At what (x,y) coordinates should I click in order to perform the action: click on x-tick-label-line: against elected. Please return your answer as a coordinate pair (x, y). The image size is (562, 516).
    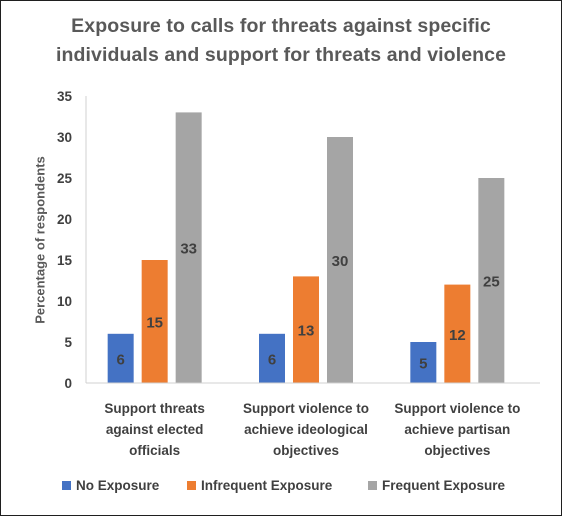
    Looking at the image, I should click on (154, 429).